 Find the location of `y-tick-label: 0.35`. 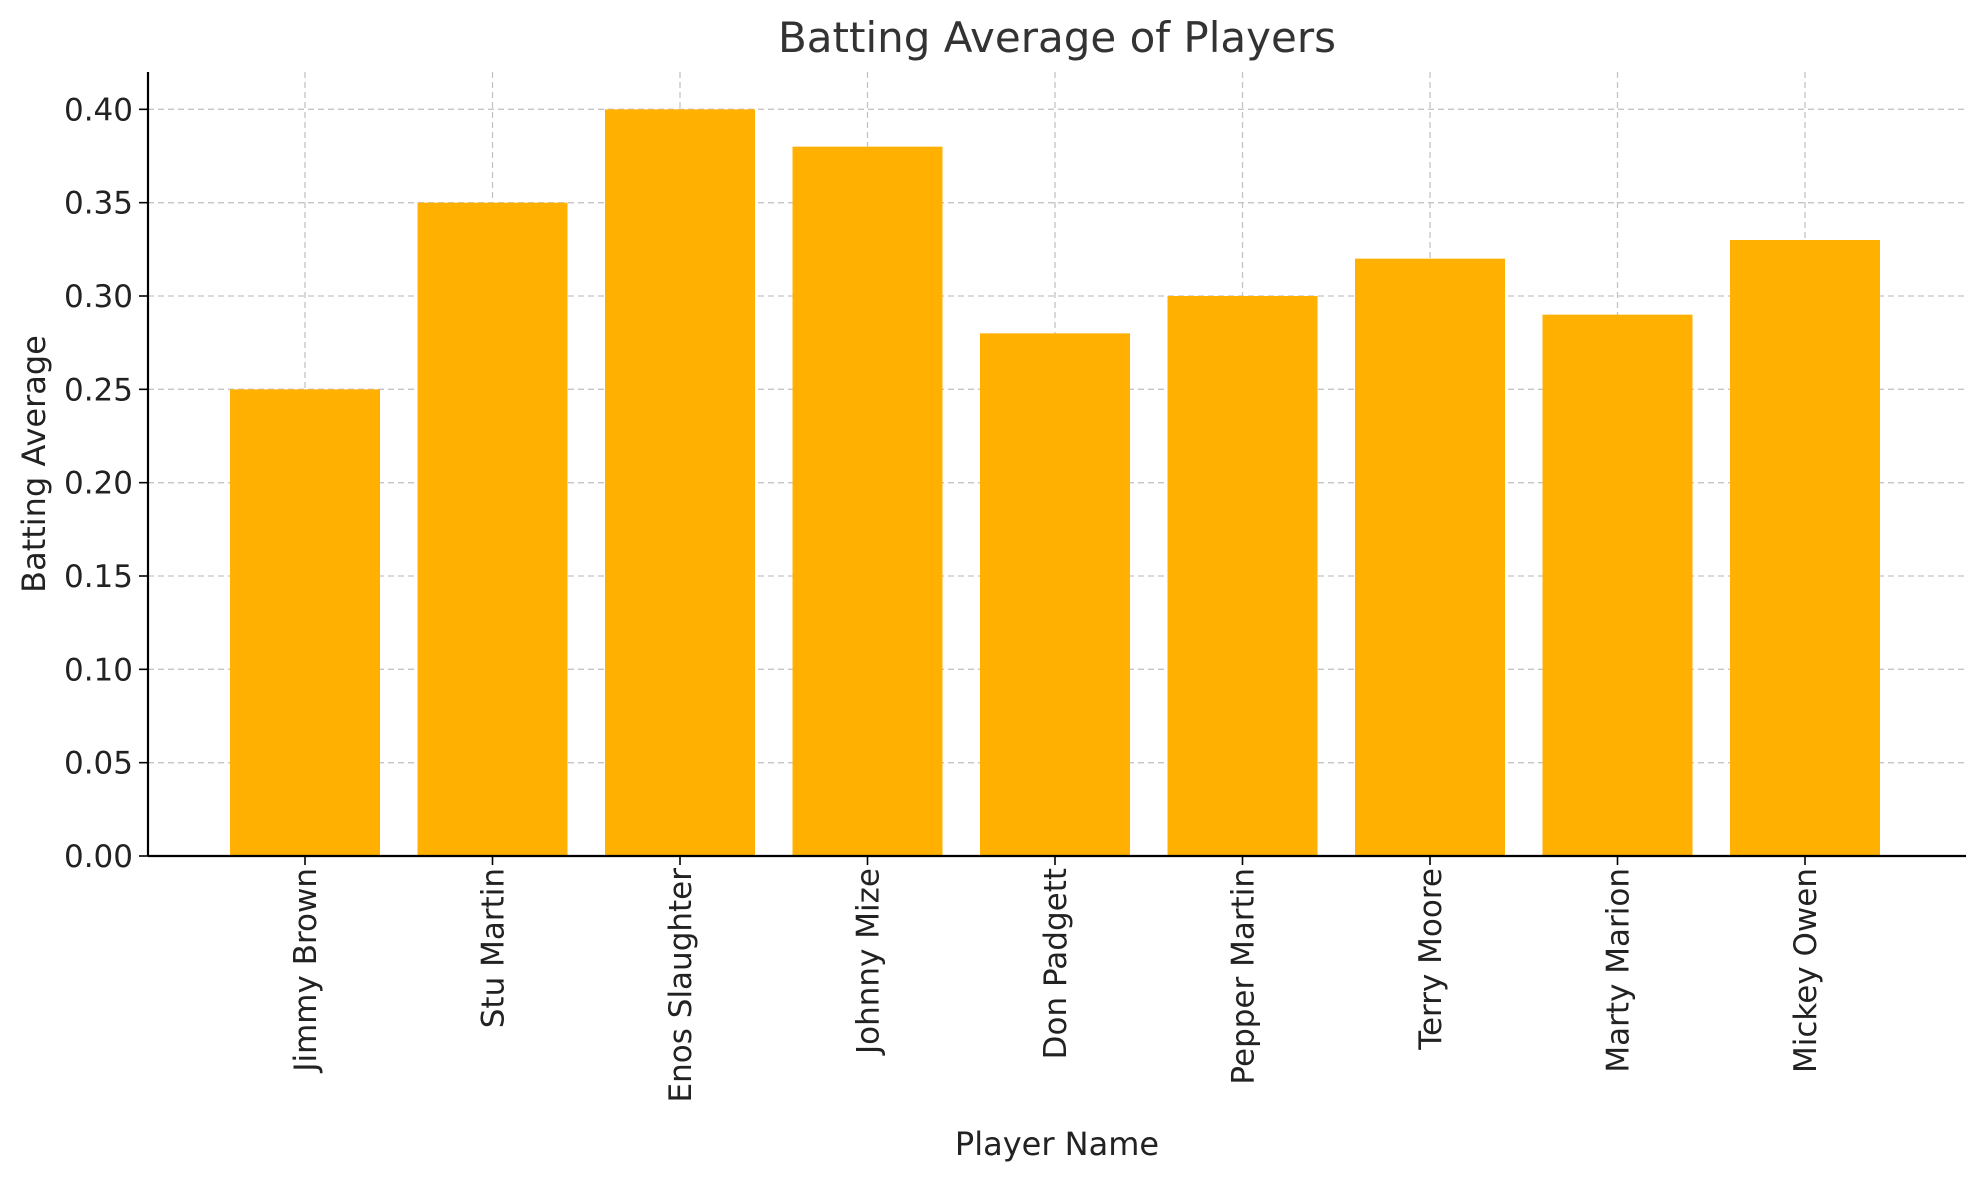

y-tick-label: 0.35 is located at coordinates (98, 204).